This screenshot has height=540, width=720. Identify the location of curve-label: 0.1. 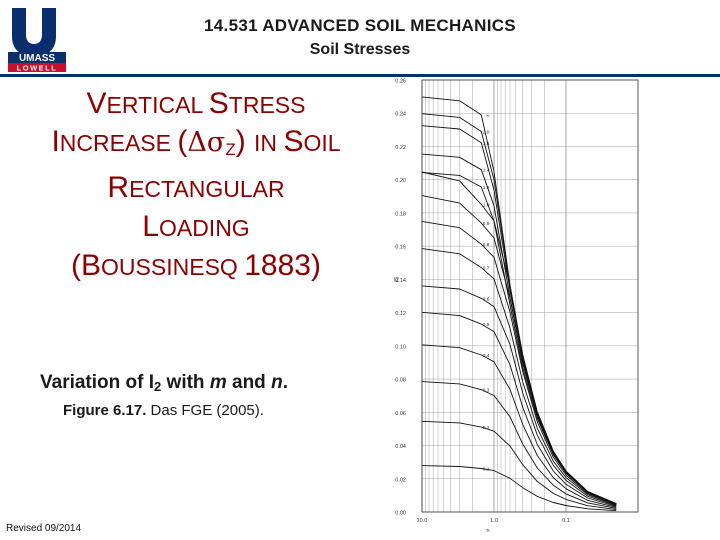
(486, 469).